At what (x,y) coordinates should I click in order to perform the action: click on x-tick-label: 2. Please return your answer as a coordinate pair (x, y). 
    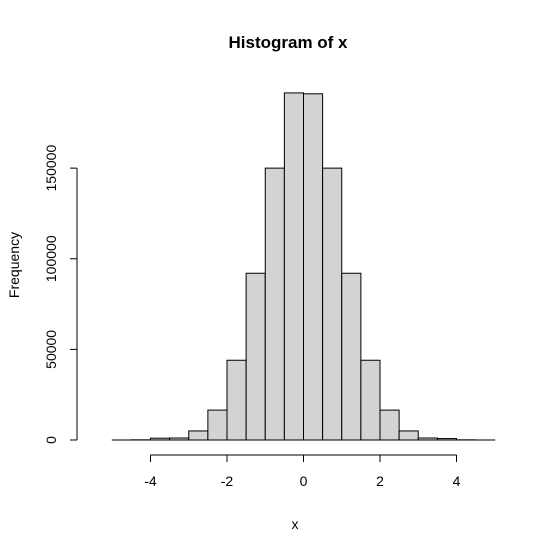
    Looking at the image, I should click on (380, 481).